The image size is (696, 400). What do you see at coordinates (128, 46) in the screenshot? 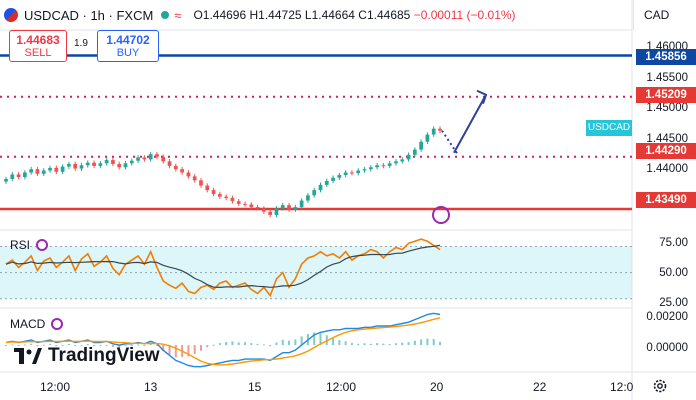
I see `buy-button: 1.44702 BUY` at bounding box center [128, 46].